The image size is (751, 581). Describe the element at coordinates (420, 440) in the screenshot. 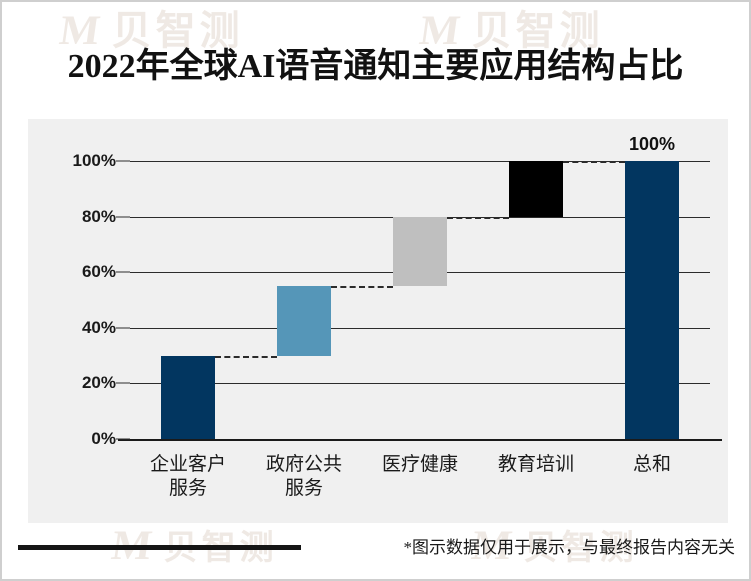

I see `x-axis-line` at that location.